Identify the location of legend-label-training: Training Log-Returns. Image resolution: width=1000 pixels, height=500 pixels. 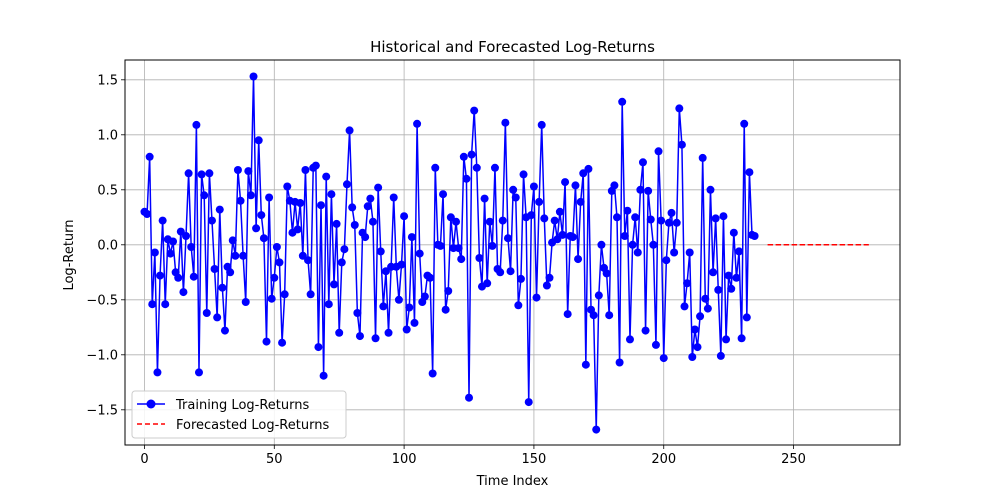
(242, 405).